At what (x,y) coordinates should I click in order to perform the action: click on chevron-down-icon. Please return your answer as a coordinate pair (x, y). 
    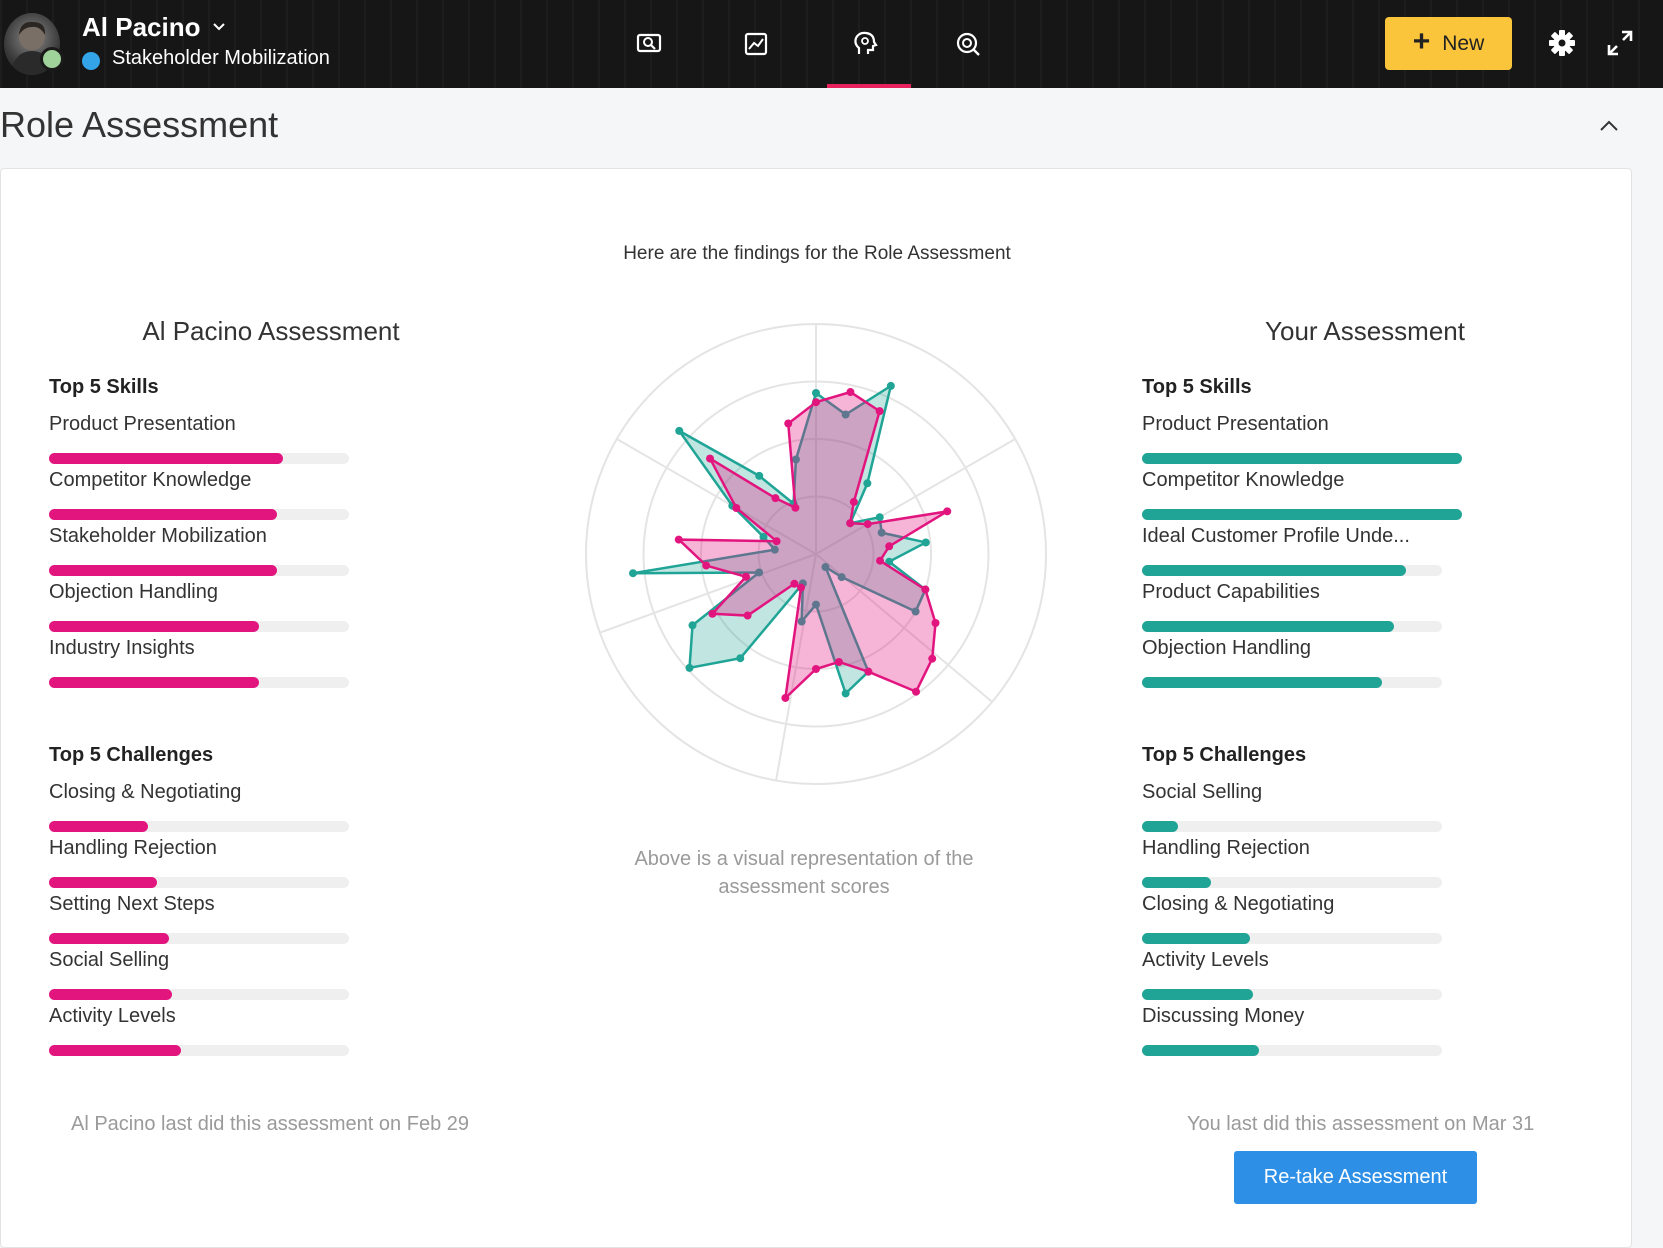
    Looking at the image, I should click on (219, 28).